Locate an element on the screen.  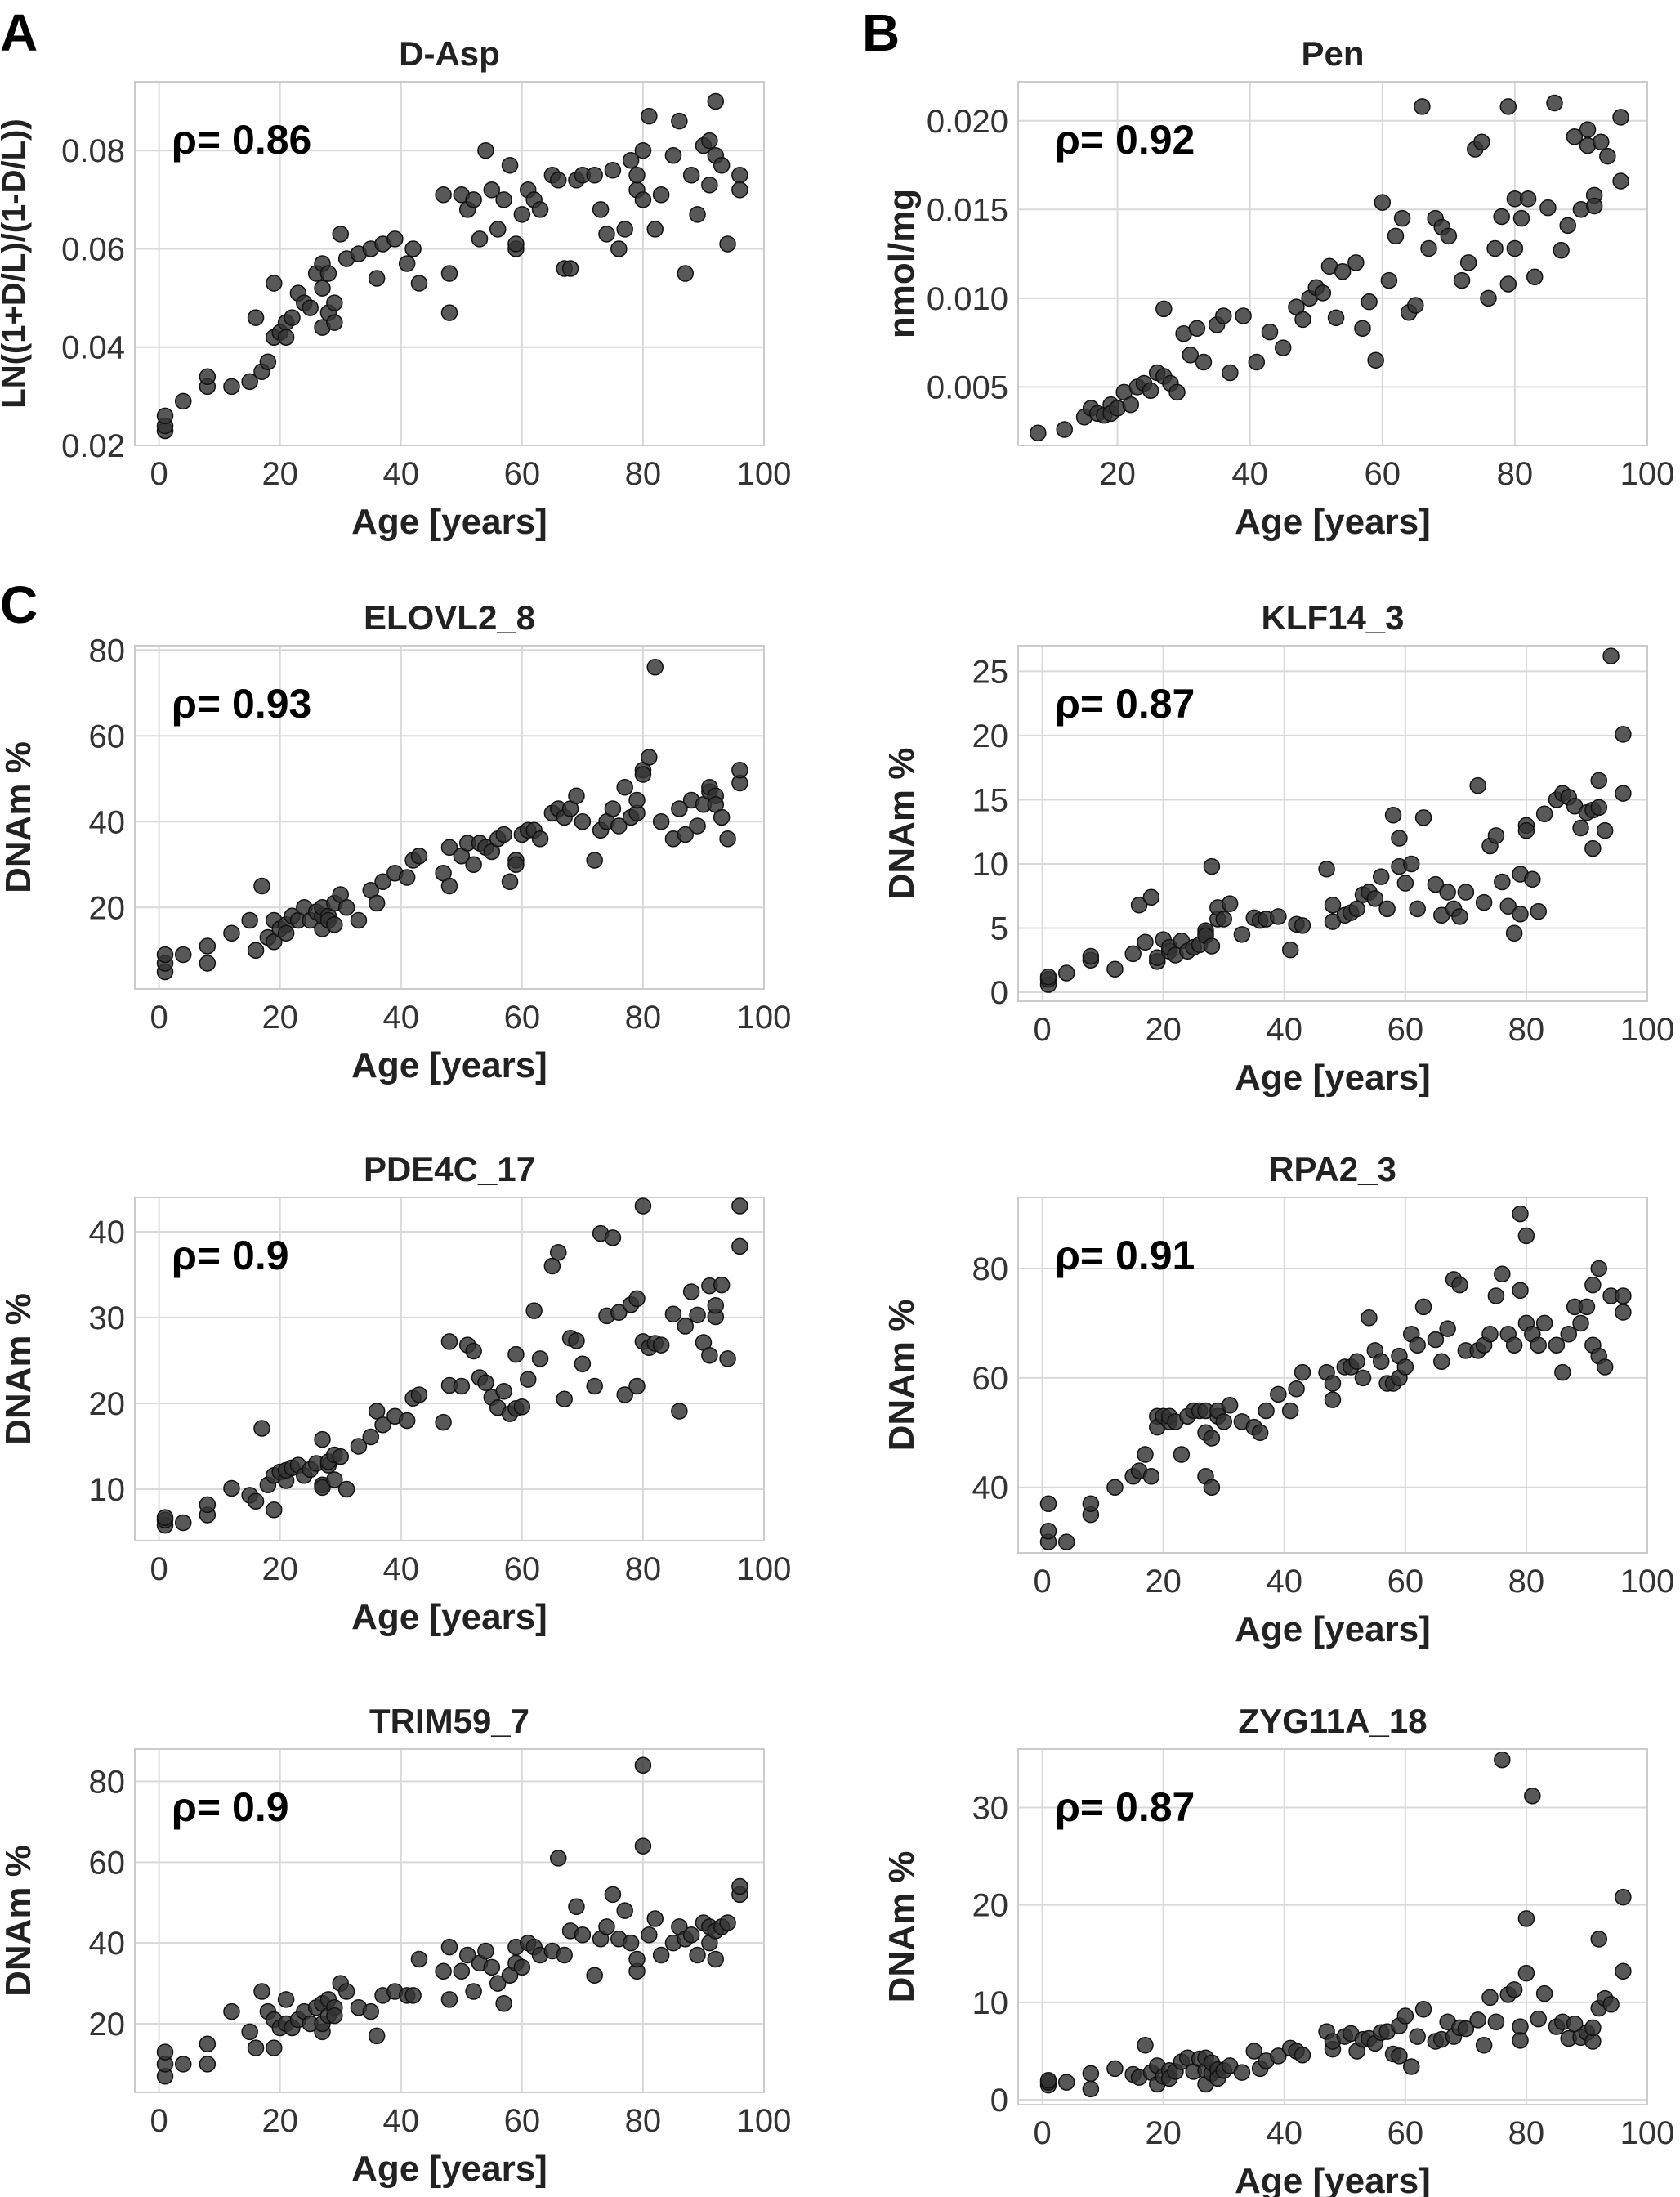
chart-title: ELOVL2_8 is located at coordinates (449, 617).